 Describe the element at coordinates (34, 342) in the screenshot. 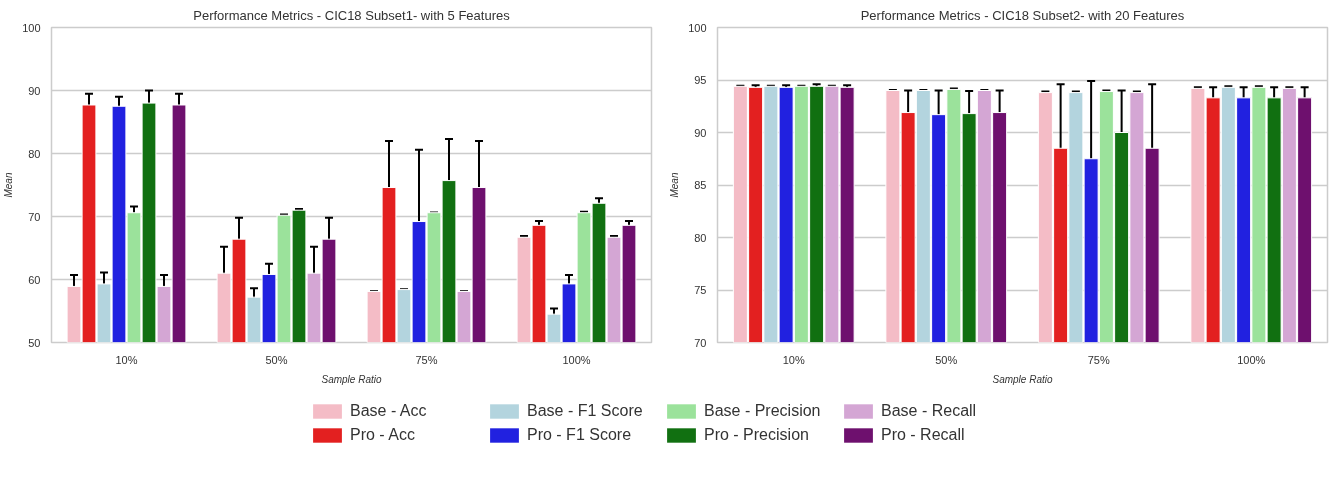

I see `y-tick-label: 50` at that location.